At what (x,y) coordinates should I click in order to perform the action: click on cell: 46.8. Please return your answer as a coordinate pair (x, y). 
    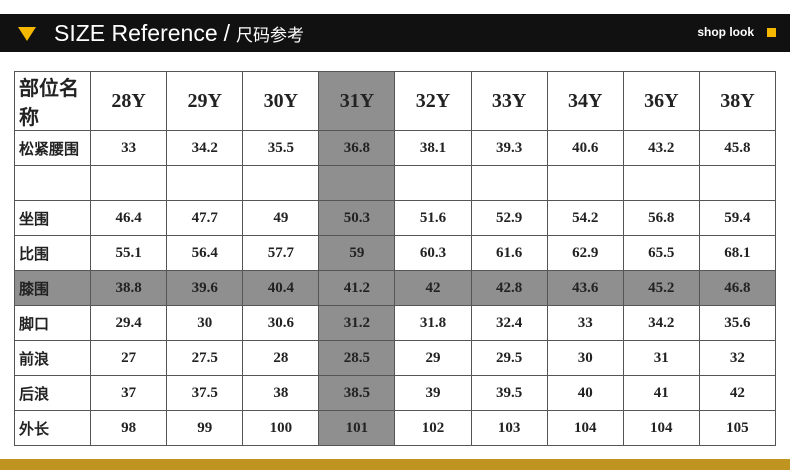
    Looking at the image, I should click on (737, 288).